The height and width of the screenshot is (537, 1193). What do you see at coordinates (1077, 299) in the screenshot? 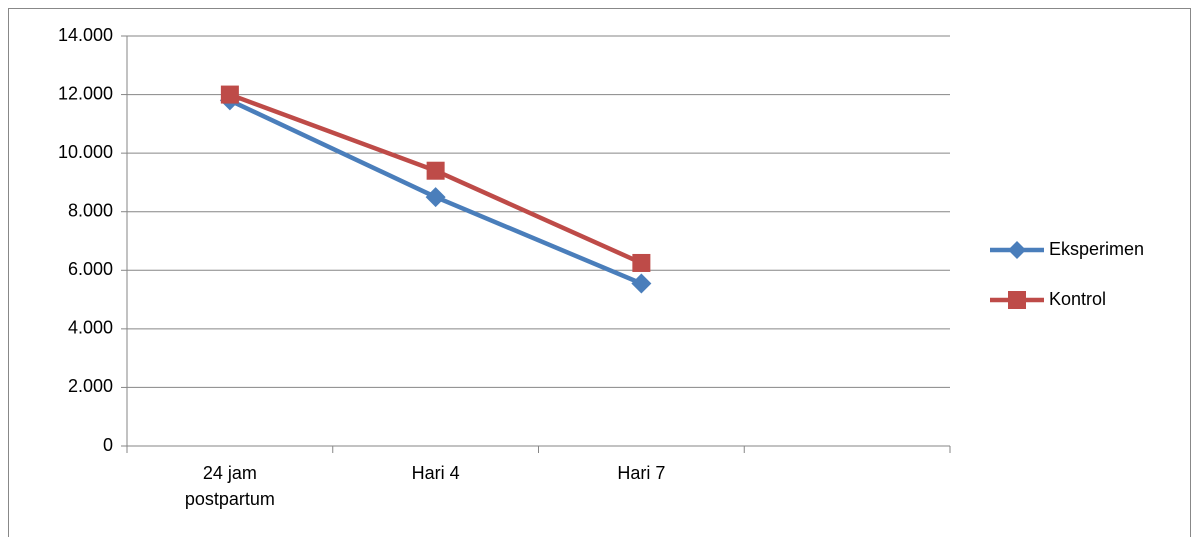
I see `legend-label: Kontrol` at bounding box center [1077, 299].